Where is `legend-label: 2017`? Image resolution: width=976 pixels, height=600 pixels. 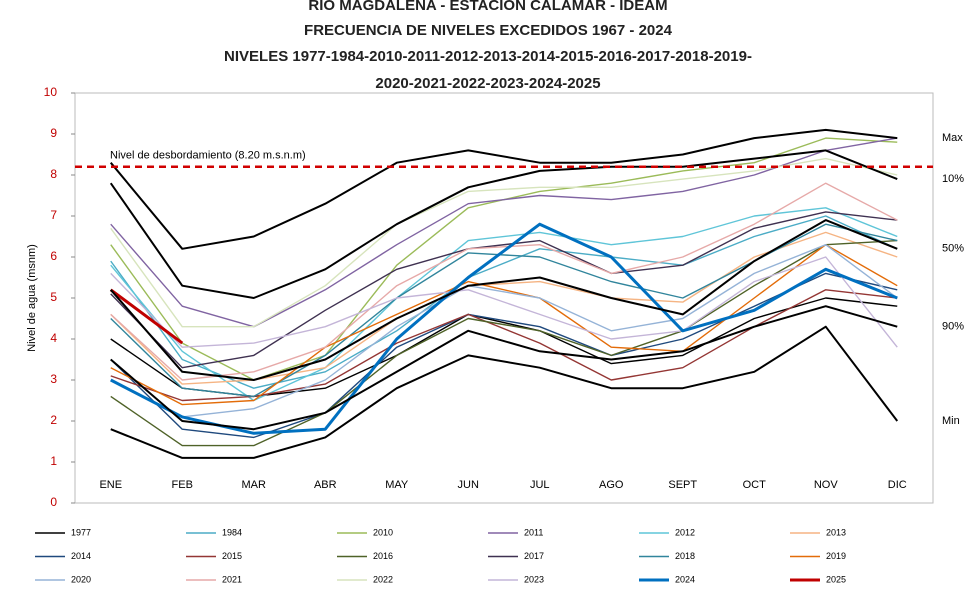 legend-label: 2017 is located at coordinates (534, 556).